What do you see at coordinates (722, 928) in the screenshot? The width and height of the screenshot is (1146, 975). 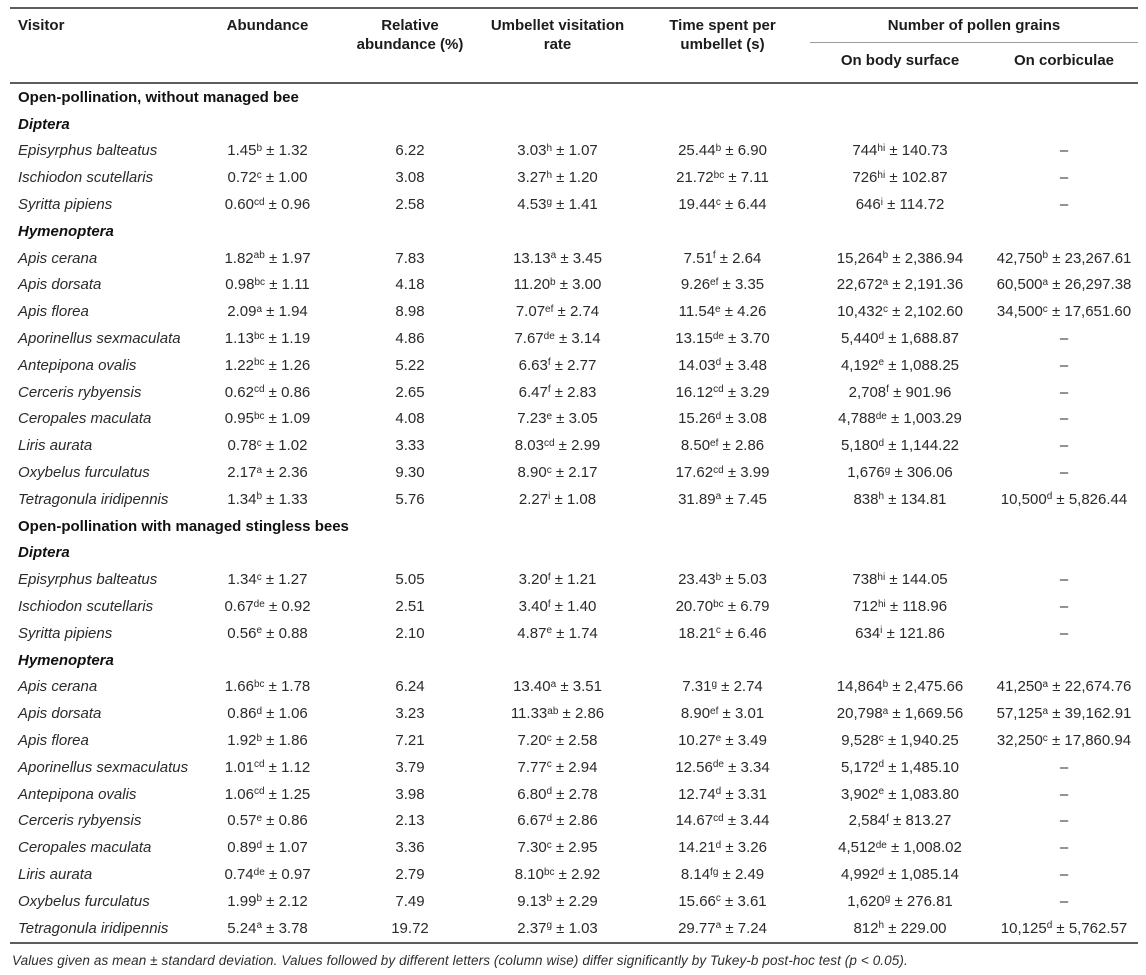 I see `value-cell: 29.77a ± 7.24` at bounding box center [722, 928].